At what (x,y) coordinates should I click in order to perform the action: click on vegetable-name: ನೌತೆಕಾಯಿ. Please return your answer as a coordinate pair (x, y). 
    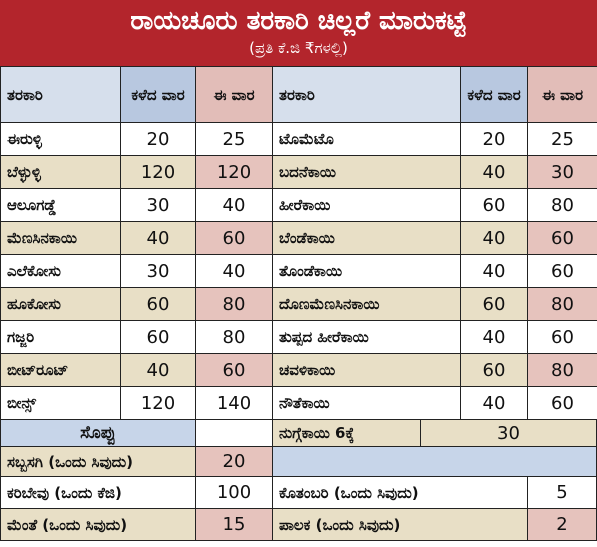
    Looking at the image, I should click on (366, 403).